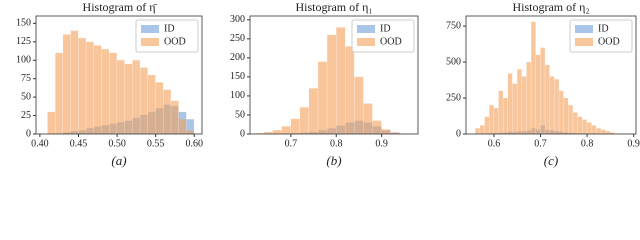 The height and width of the screenshot is (240, 640). Describe the element at coordinates (23, 41) in the screenshot. I see `y-tick-label: 125` at that location.